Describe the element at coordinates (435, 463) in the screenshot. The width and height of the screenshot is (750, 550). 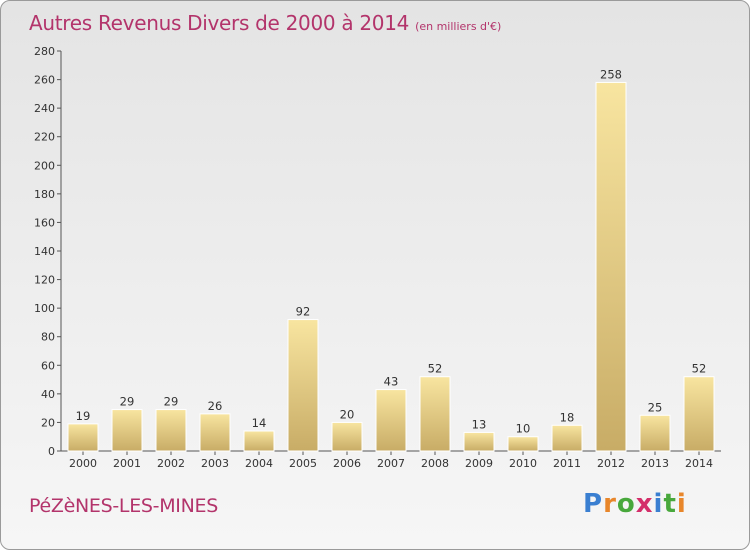
I see `x-tick-label: 2008` at that location.